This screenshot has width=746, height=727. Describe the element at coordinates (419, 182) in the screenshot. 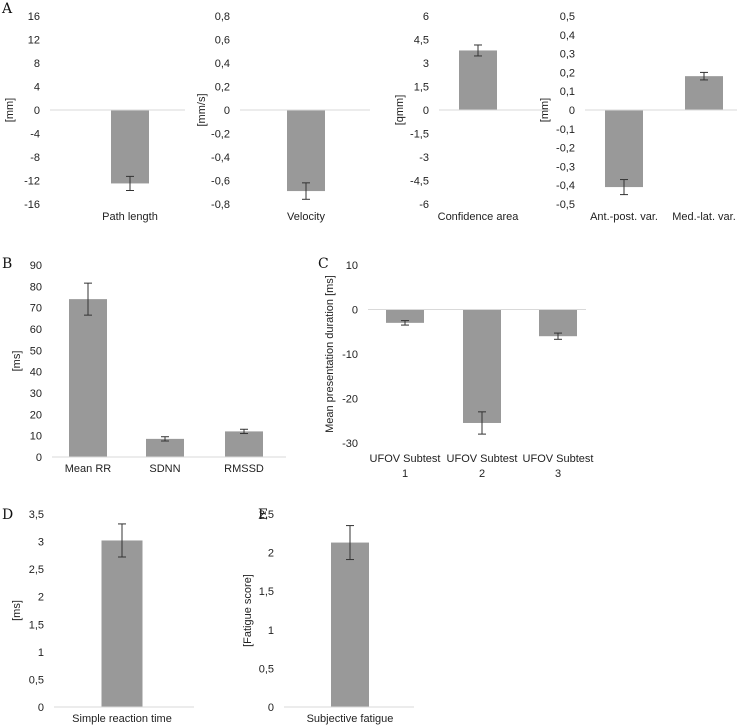

I see `y-tick-label: -4,5` at that location.